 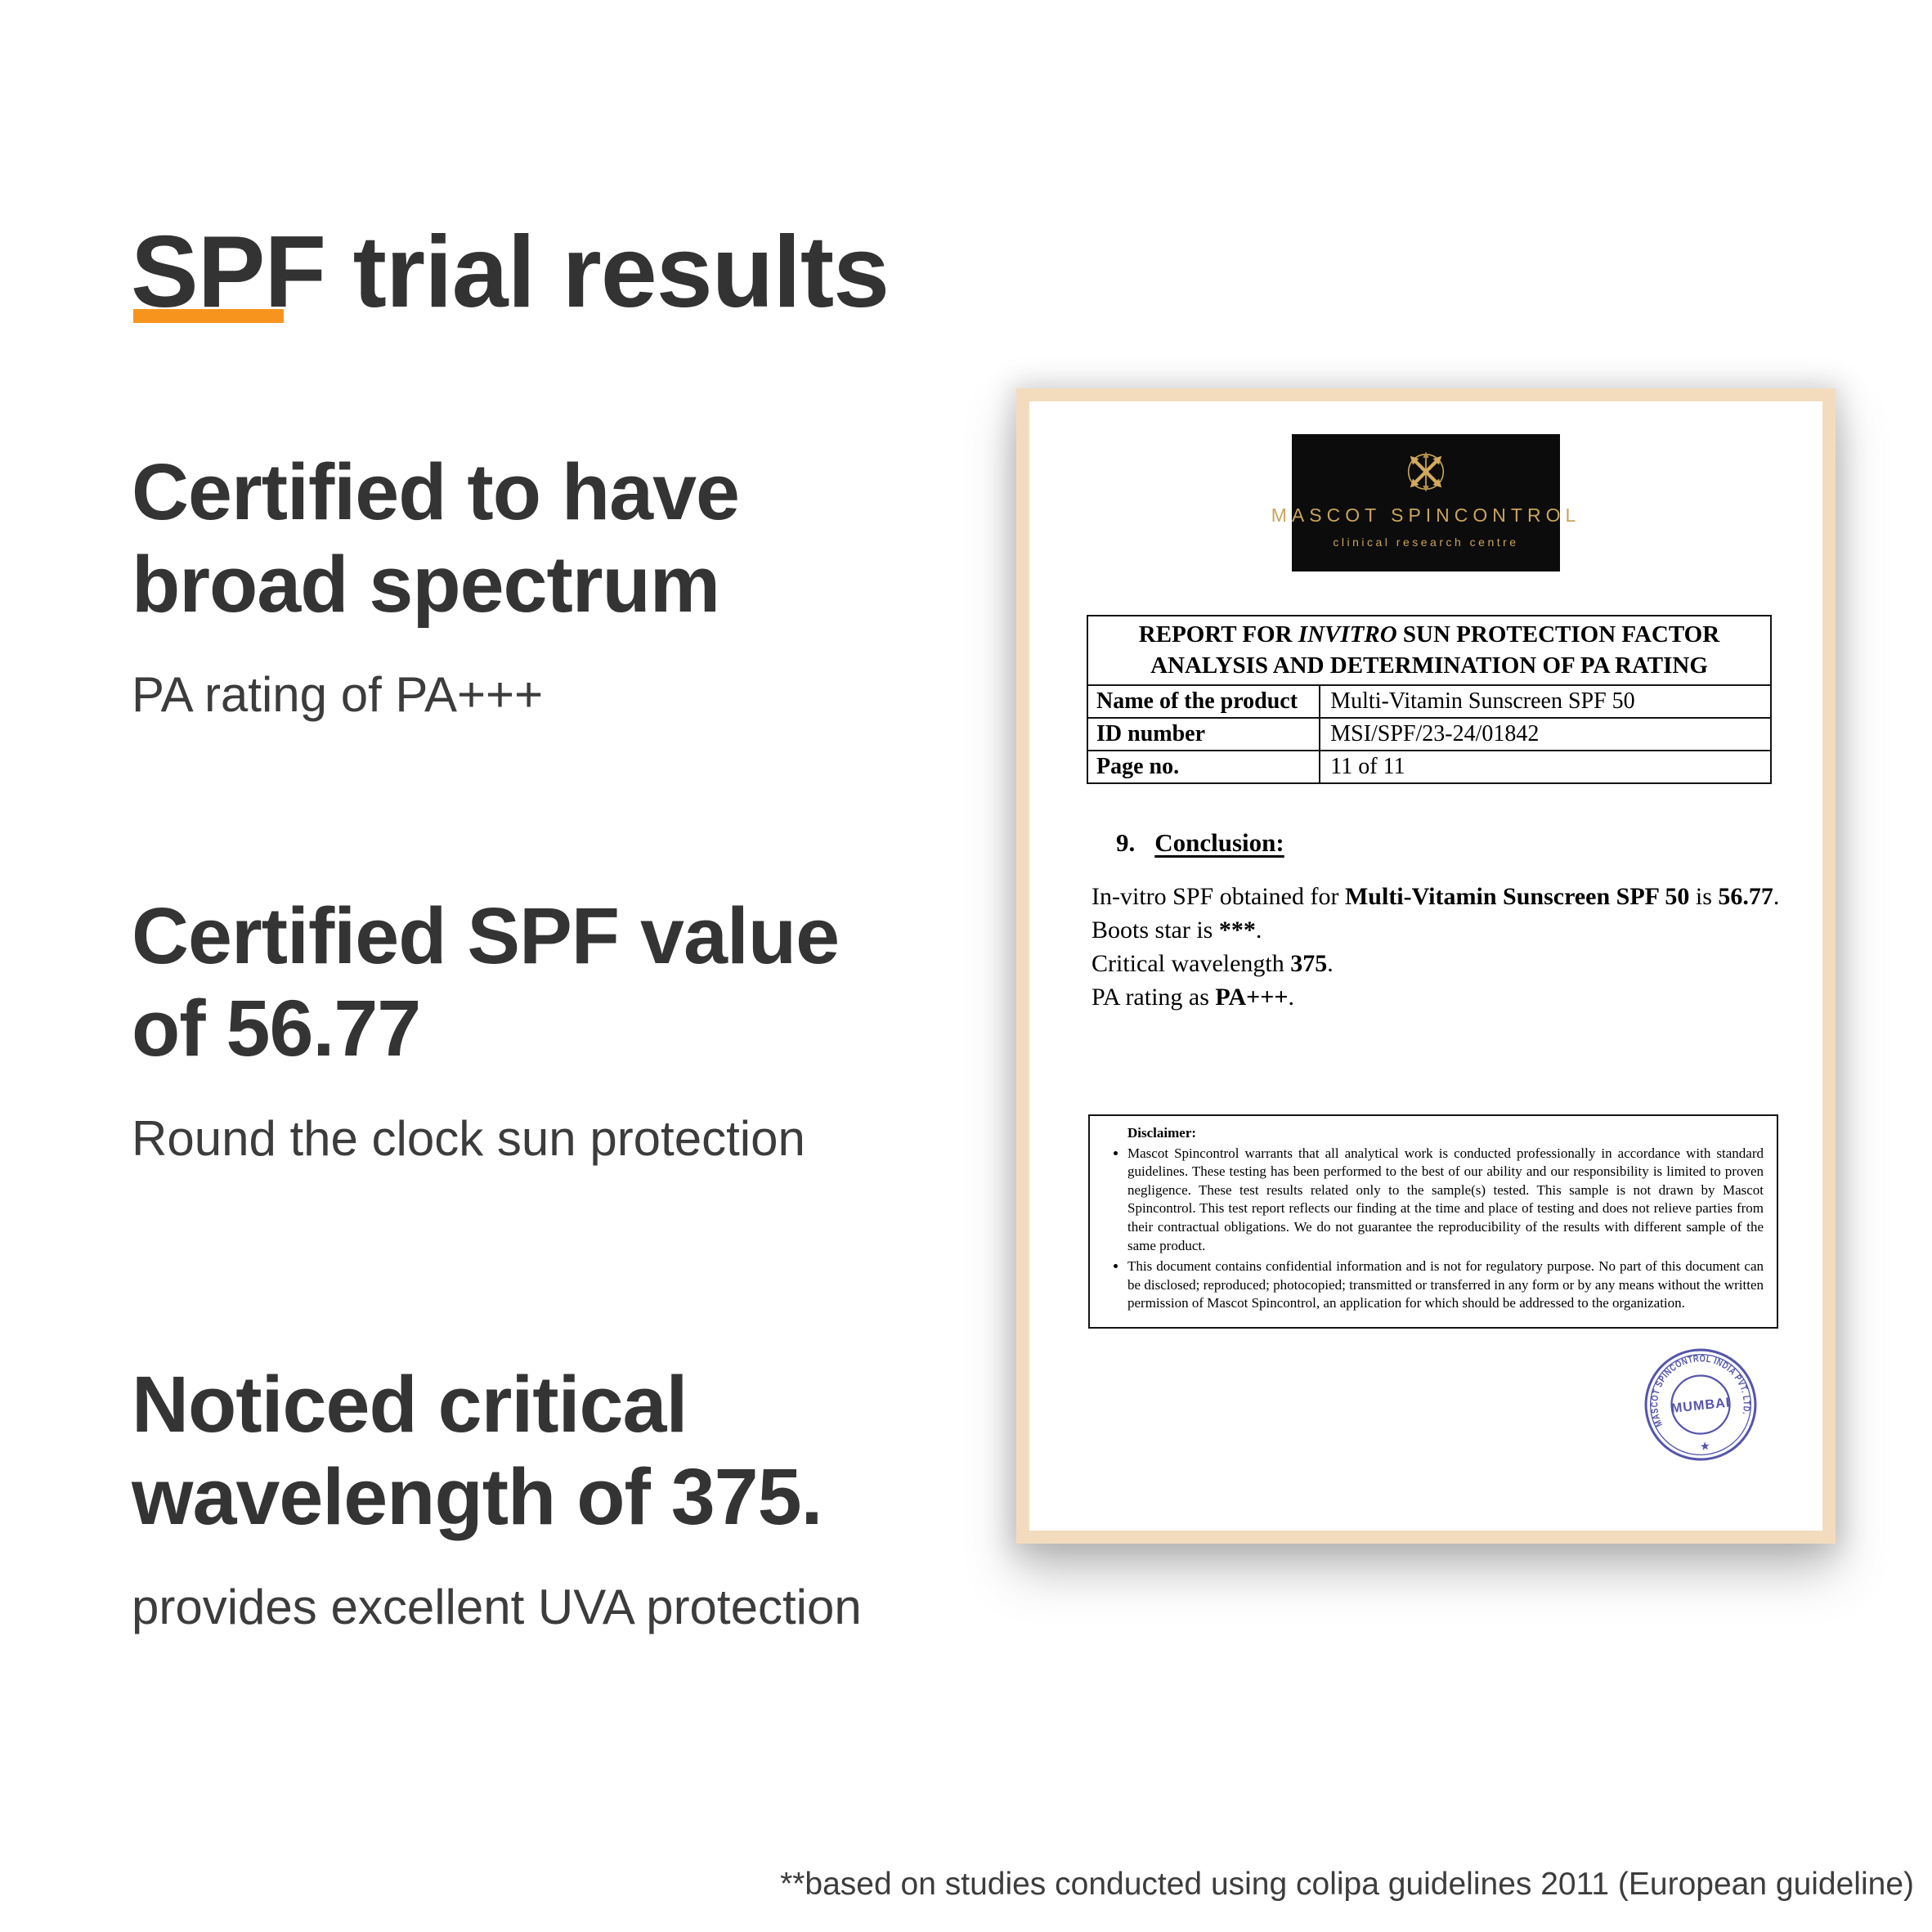 What do you see at coordinates (477, 1496) in the screenshot?
I see `benefit-heading-line2: wavelength of 375.` at bounding box center [477, 1496].